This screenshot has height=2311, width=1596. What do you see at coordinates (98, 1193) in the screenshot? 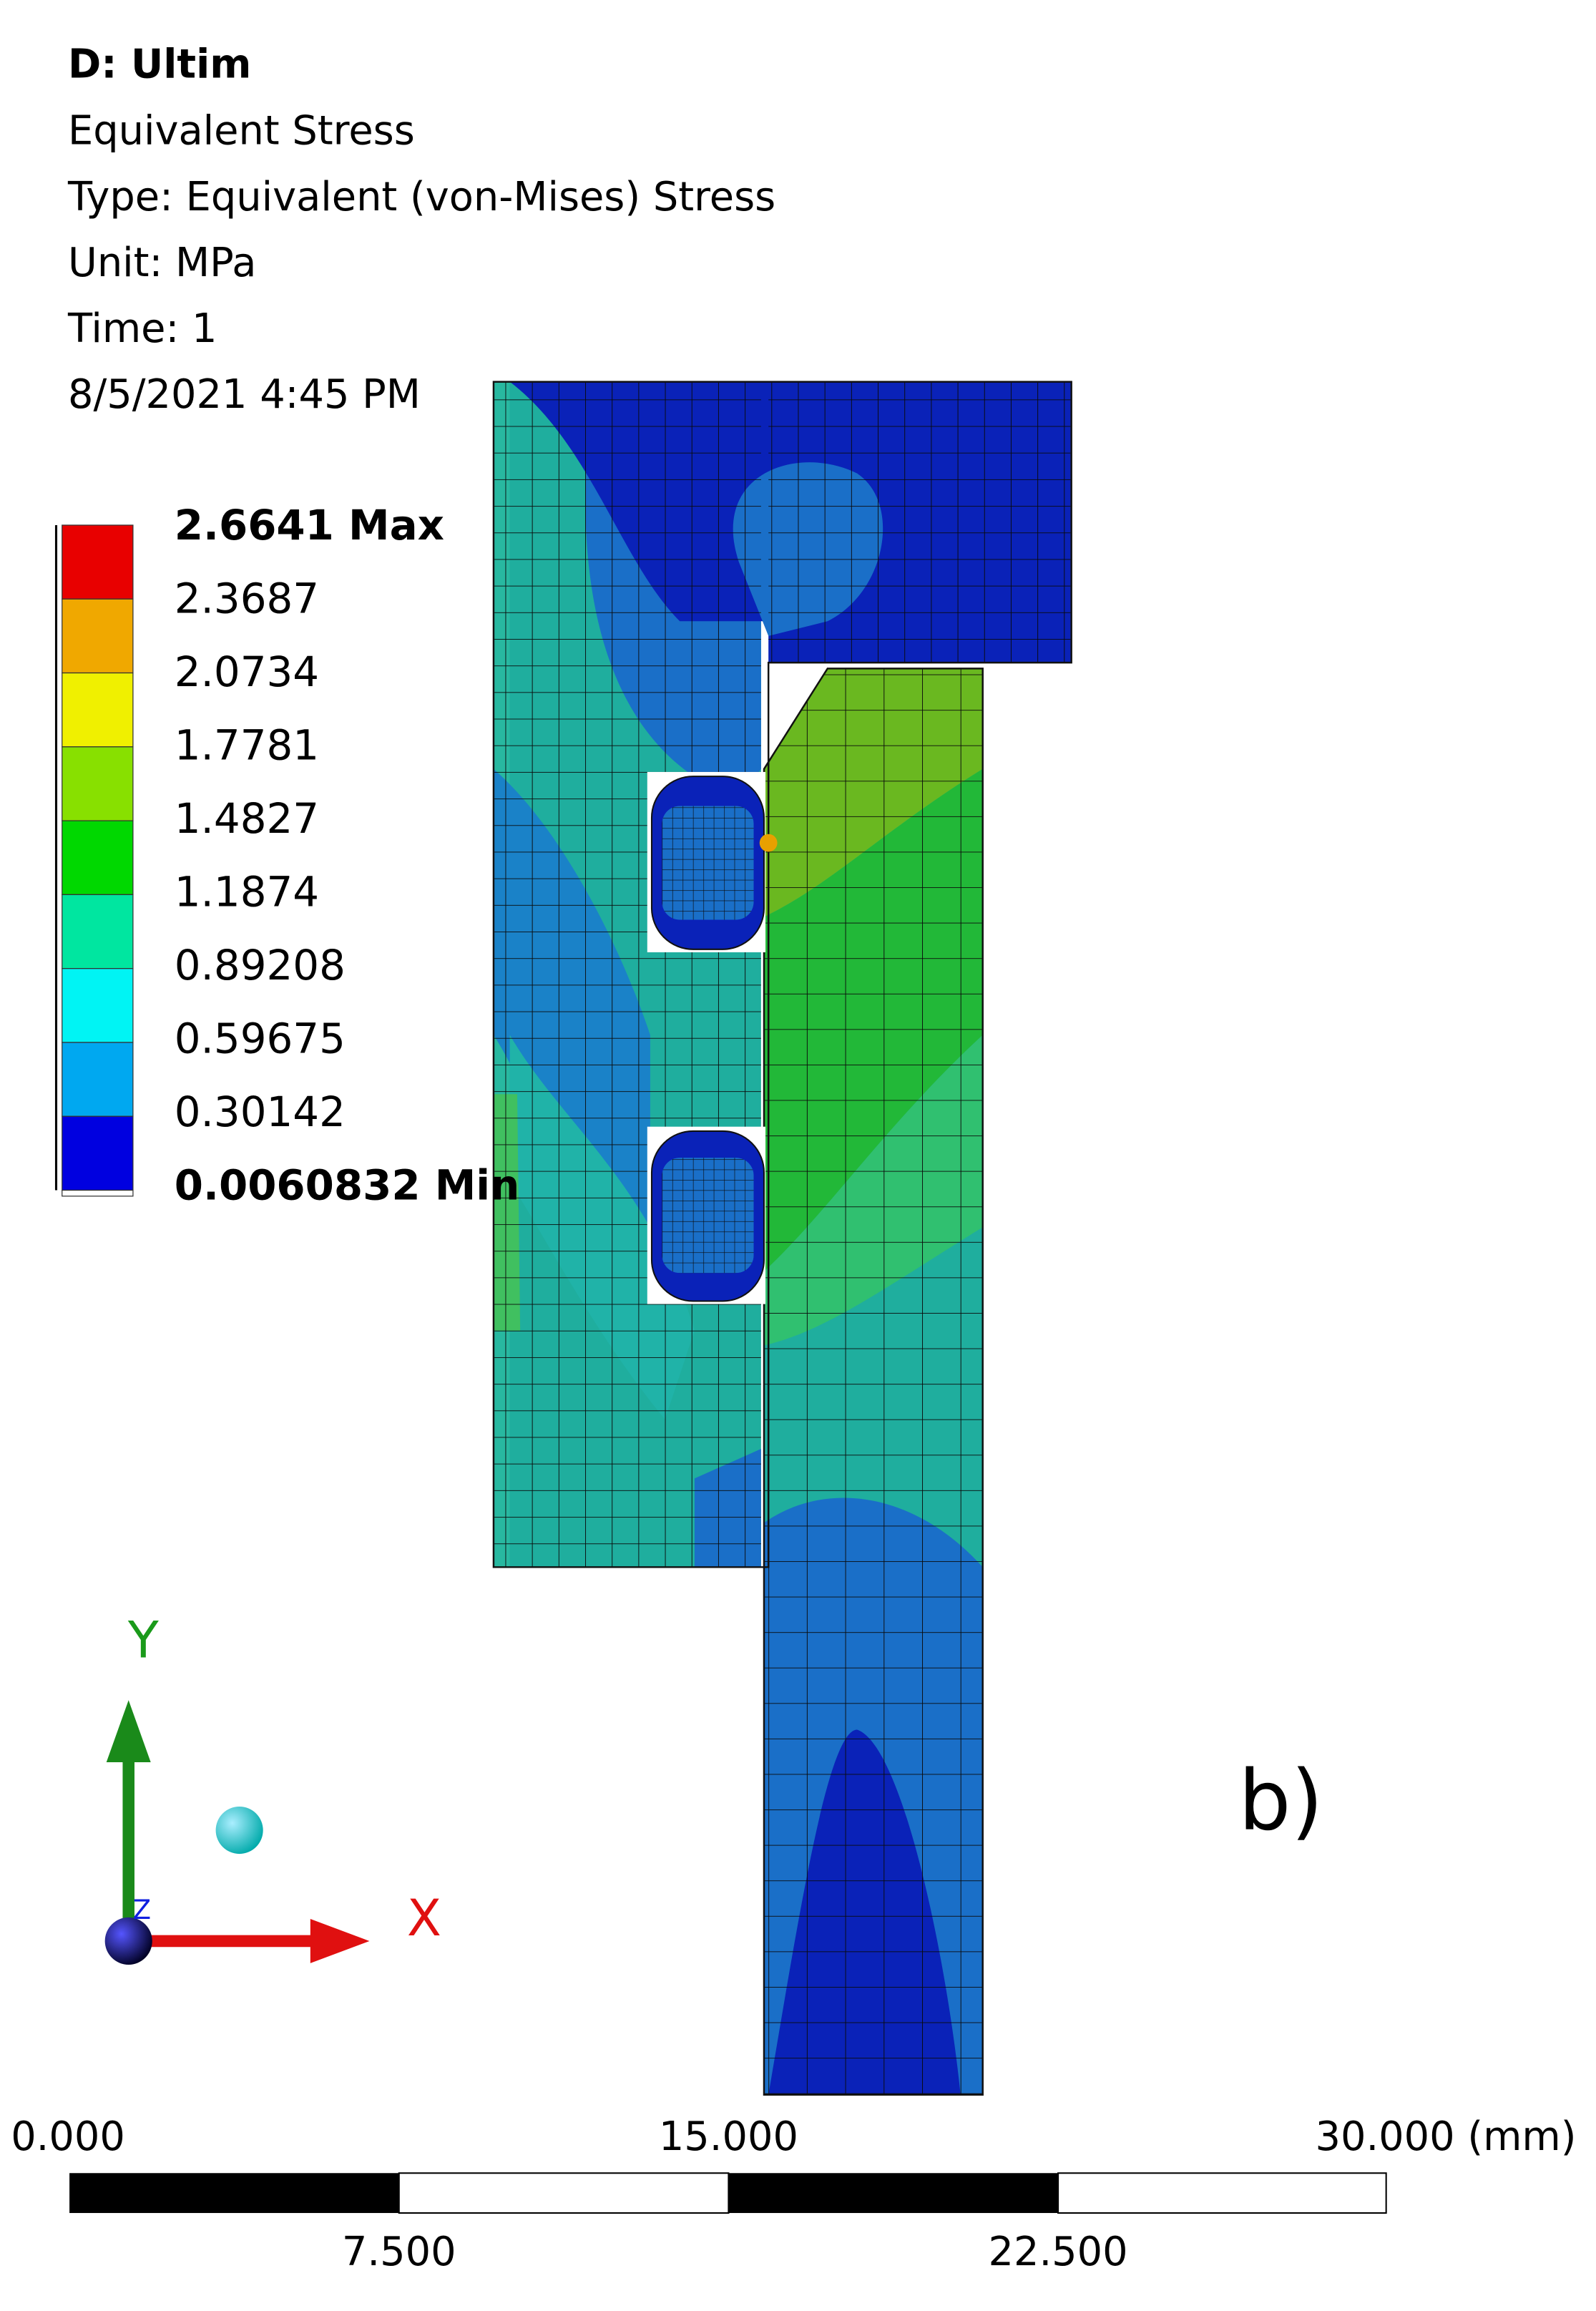
I see `legend-base` at bounding box center [98, 1193].